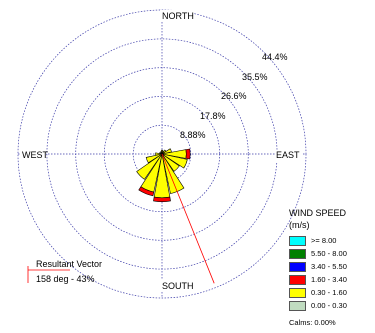  I want to click on legend-item-3: 3.40 - 5.50, so click(318, 266).